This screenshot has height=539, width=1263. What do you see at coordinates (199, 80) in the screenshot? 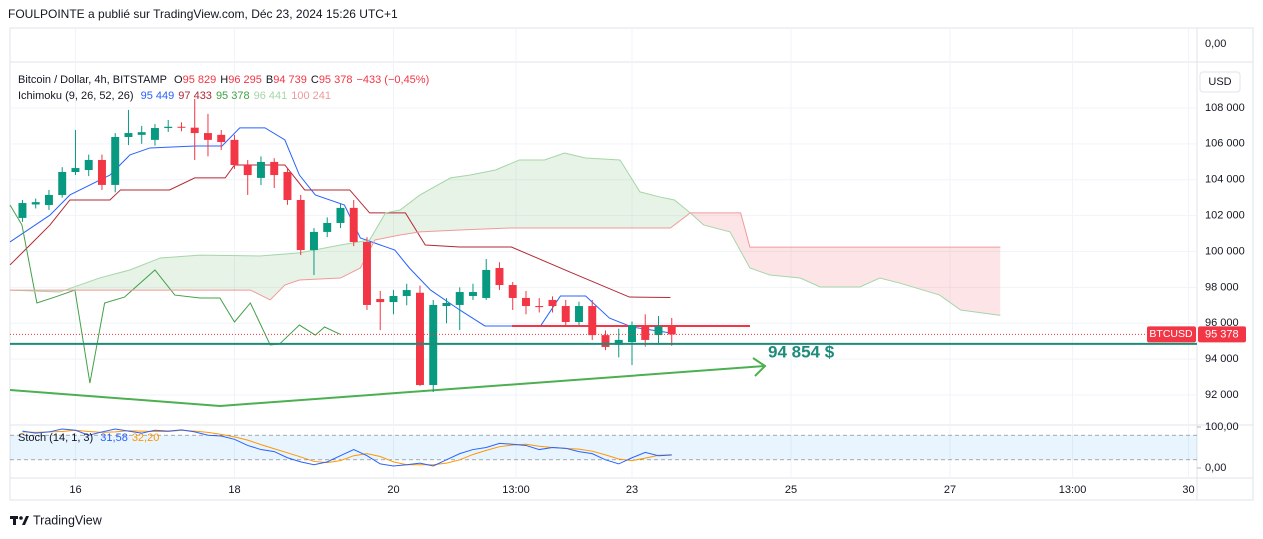
I see `ohlc-value: 95 829` at bounding box center [199, 80].